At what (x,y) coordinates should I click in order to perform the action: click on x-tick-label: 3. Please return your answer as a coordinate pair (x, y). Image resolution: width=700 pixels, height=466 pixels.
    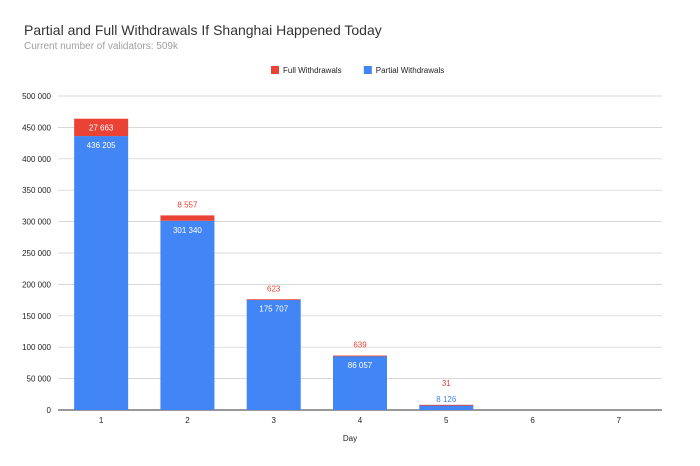
    Looking at the image, I should click on (273, 420).